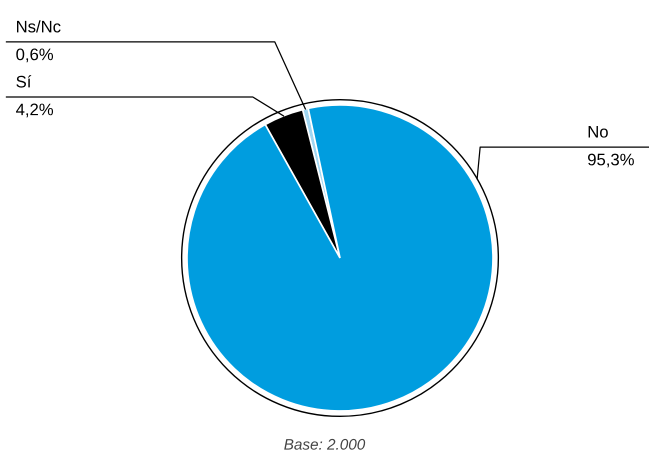  I want to click on data-label: 4,2%, so click(35, 111).